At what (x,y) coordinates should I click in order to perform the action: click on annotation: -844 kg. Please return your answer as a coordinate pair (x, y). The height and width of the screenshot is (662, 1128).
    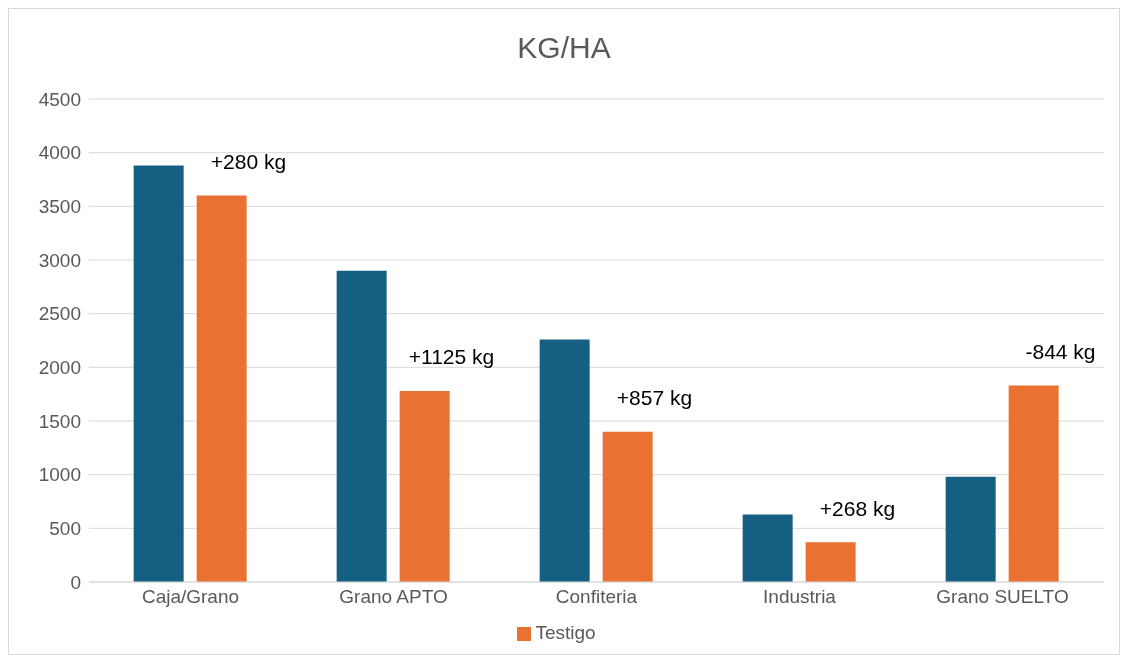
    Looking at the image, I should click on (1060, 352).